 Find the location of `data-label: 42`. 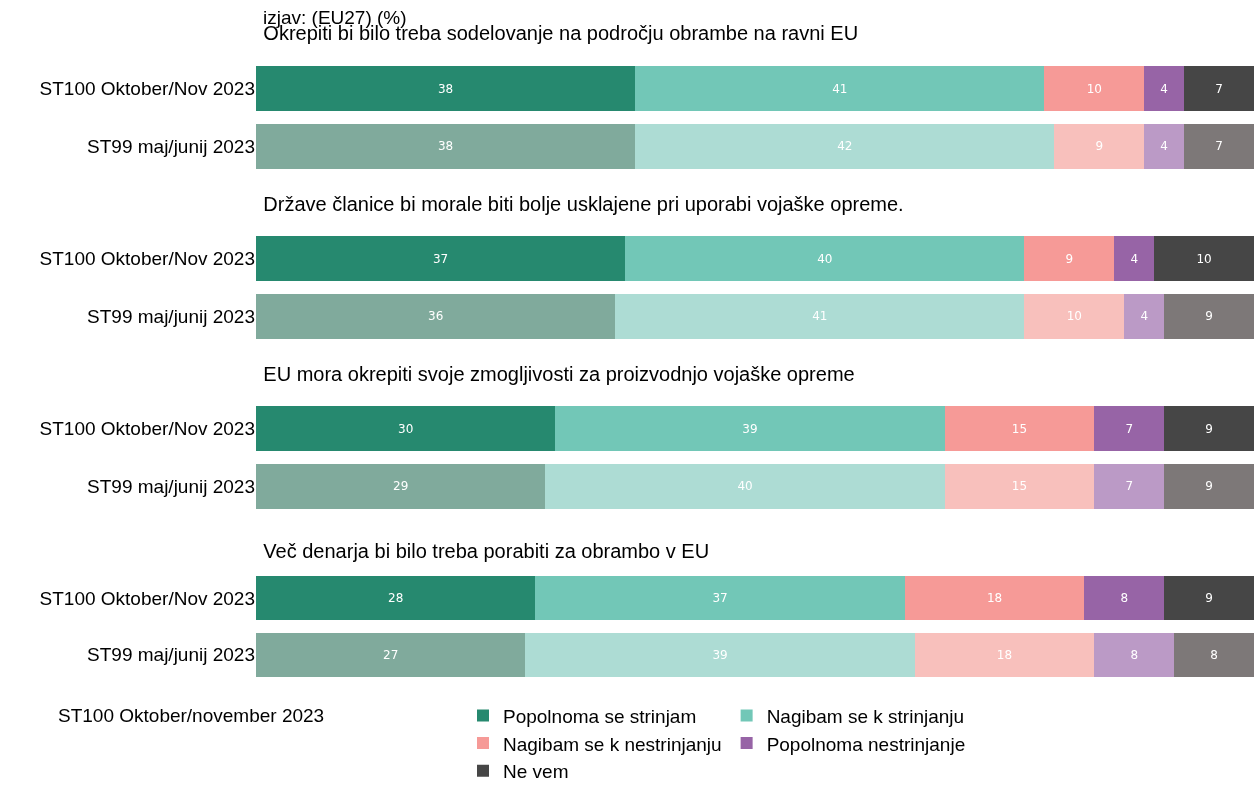

data-label: 42 is located at coordinates (845, 146).